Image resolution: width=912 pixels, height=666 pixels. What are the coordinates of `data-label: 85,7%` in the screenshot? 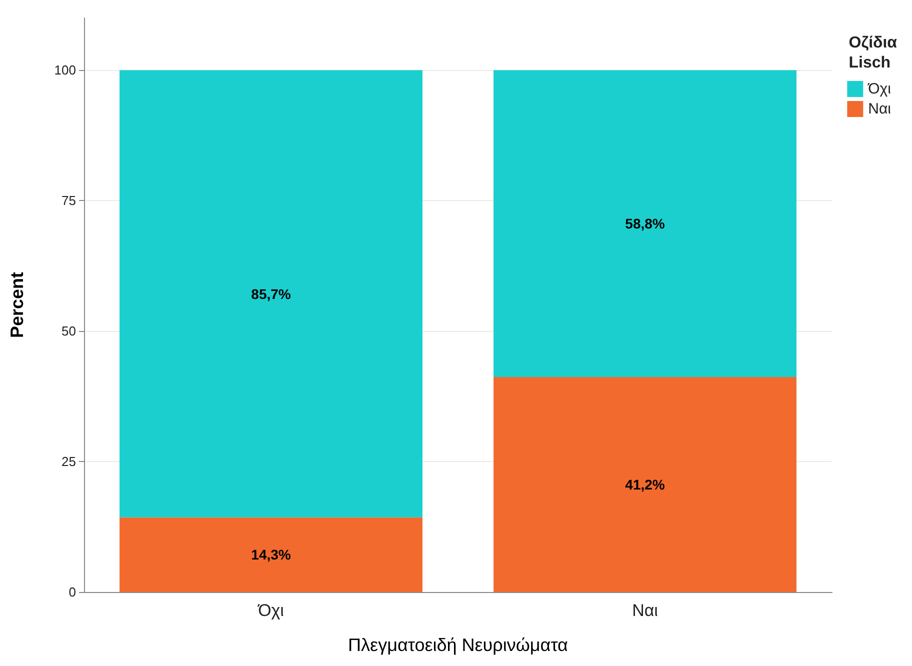 It's located at (271, 294).